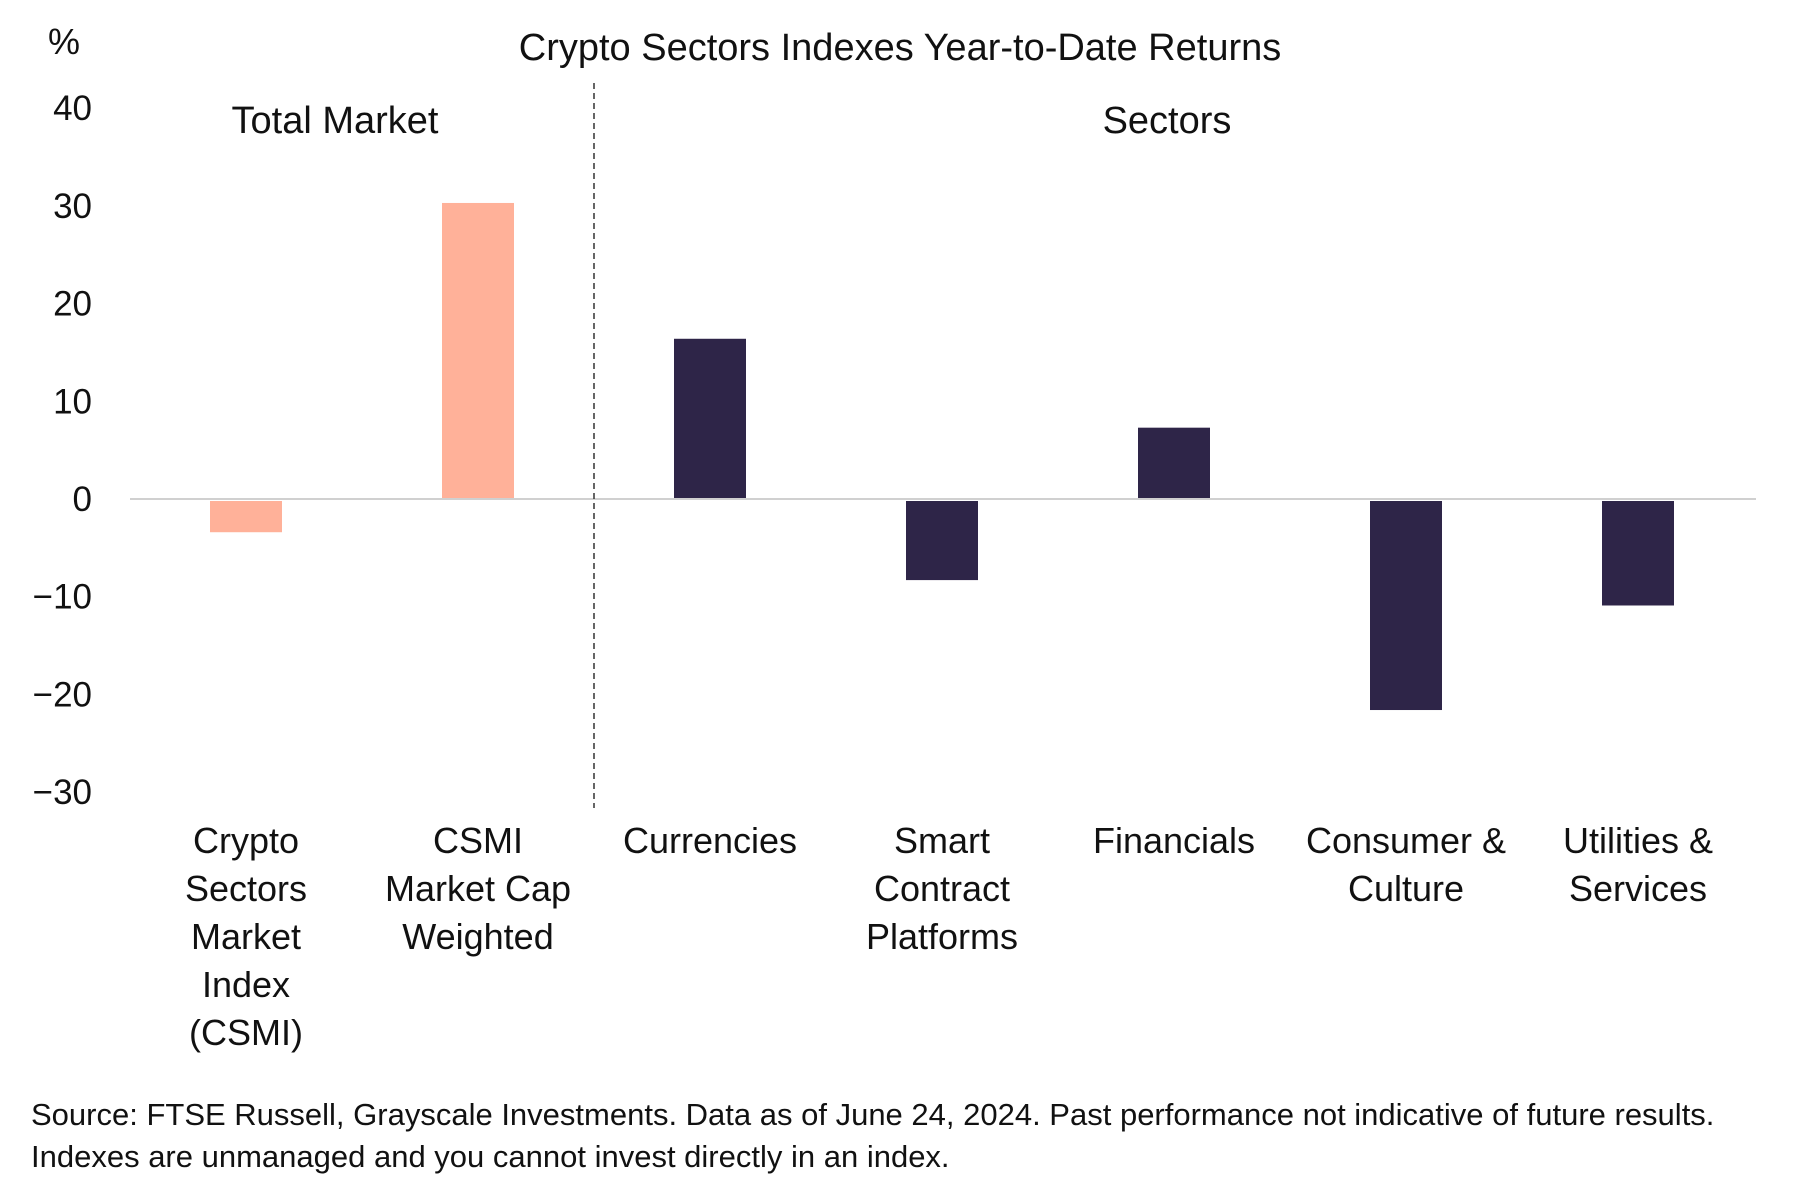  I want to click on x-category-label-line: Contract, so click(942, 888).